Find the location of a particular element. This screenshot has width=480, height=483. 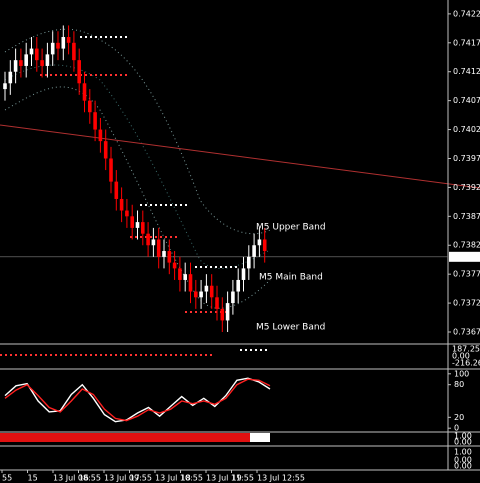

y-tick-label: 0.7417 is located at coordinates (466, 42).